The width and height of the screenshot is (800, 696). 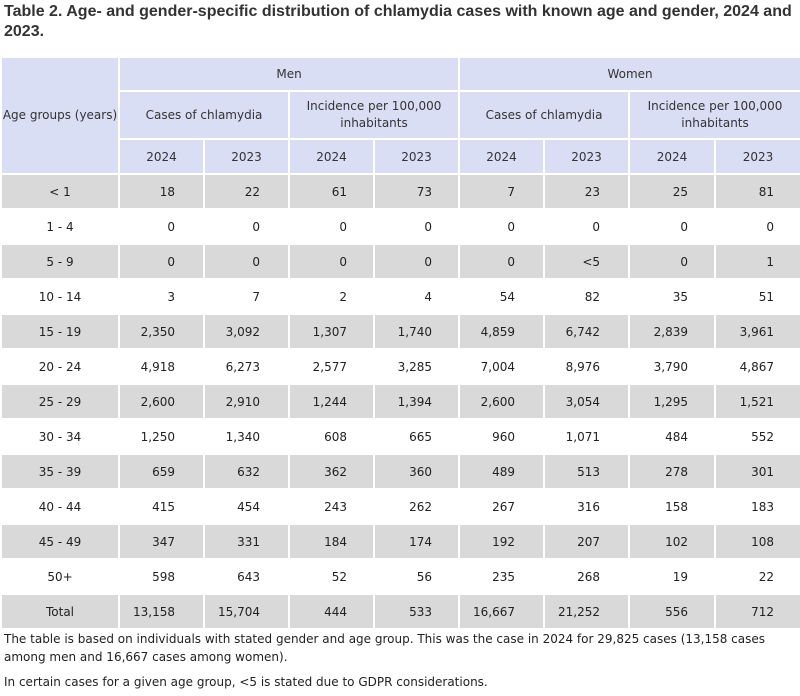 What do you see at coordinates (331, 191) in the screenshot?
I see `incidence-cell: 61` at bounding box center [331, 191].